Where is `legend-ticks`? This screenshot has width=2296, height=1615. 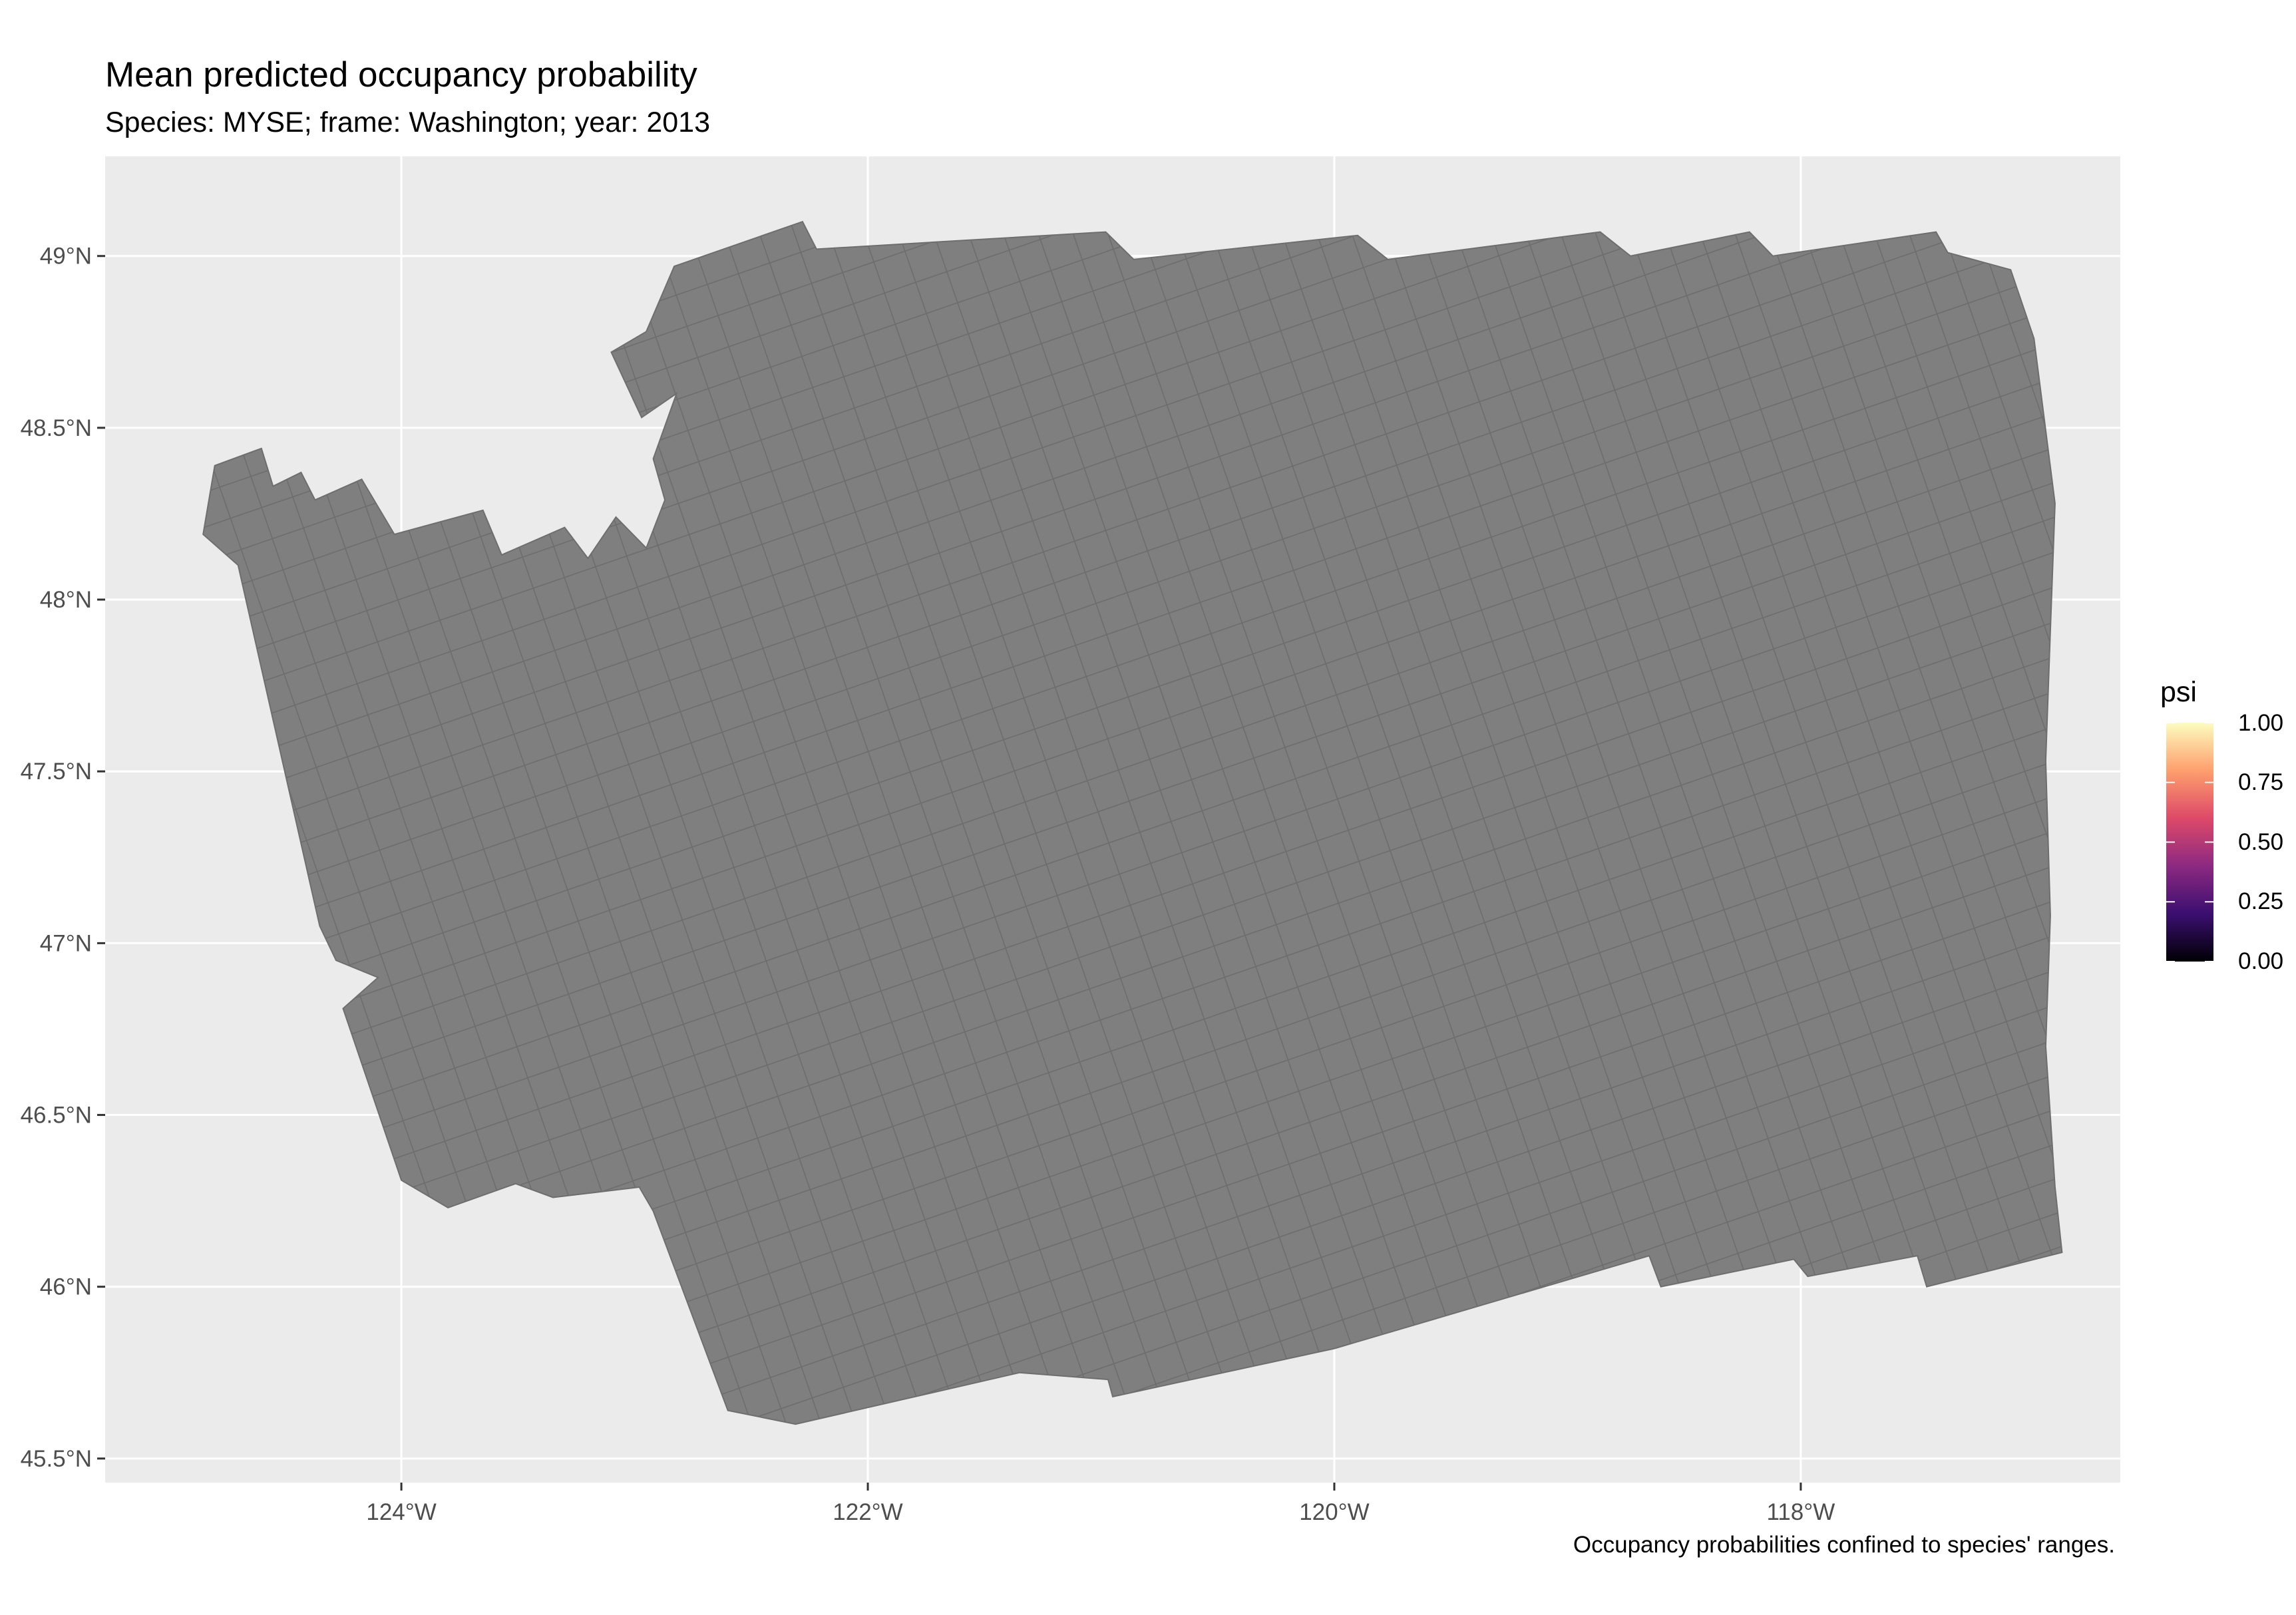 legend-ticks is located at coordinates (2189, 842).